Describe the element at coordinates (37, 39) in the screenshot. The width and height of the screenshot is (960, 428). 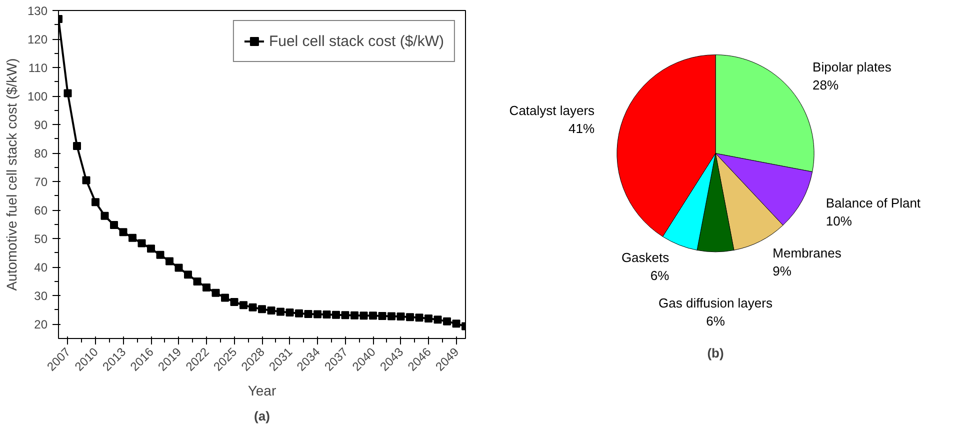
I see `y-tick-label: 120` at that location.